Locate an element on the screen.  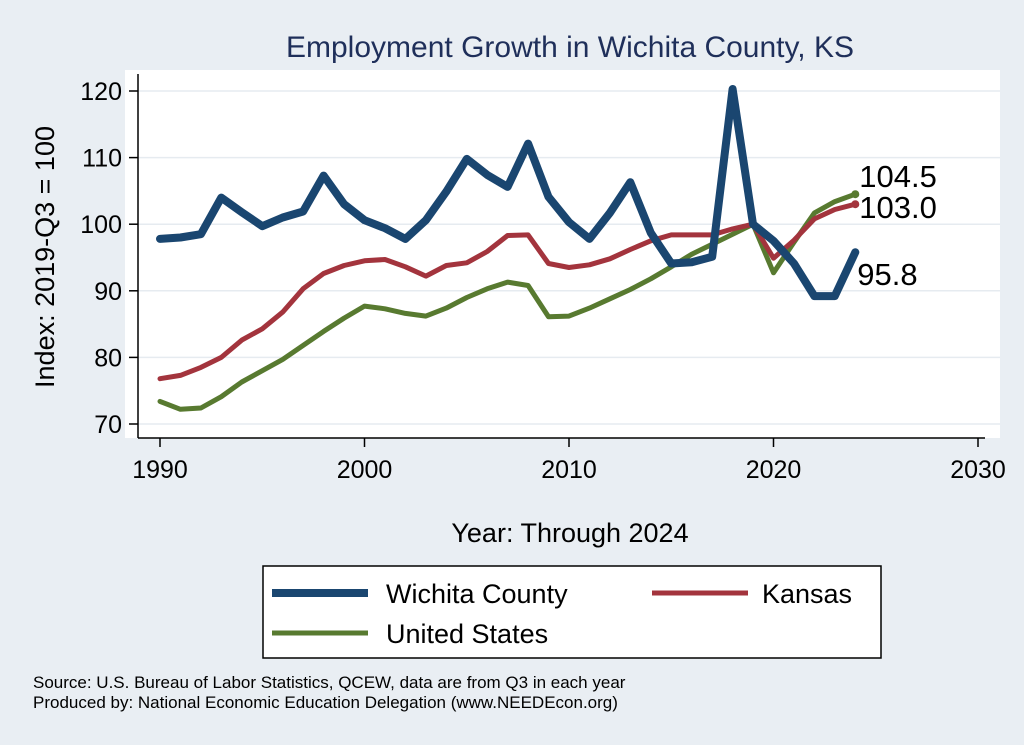
y-tick-label: 90 is located at coordinates (108, 292).